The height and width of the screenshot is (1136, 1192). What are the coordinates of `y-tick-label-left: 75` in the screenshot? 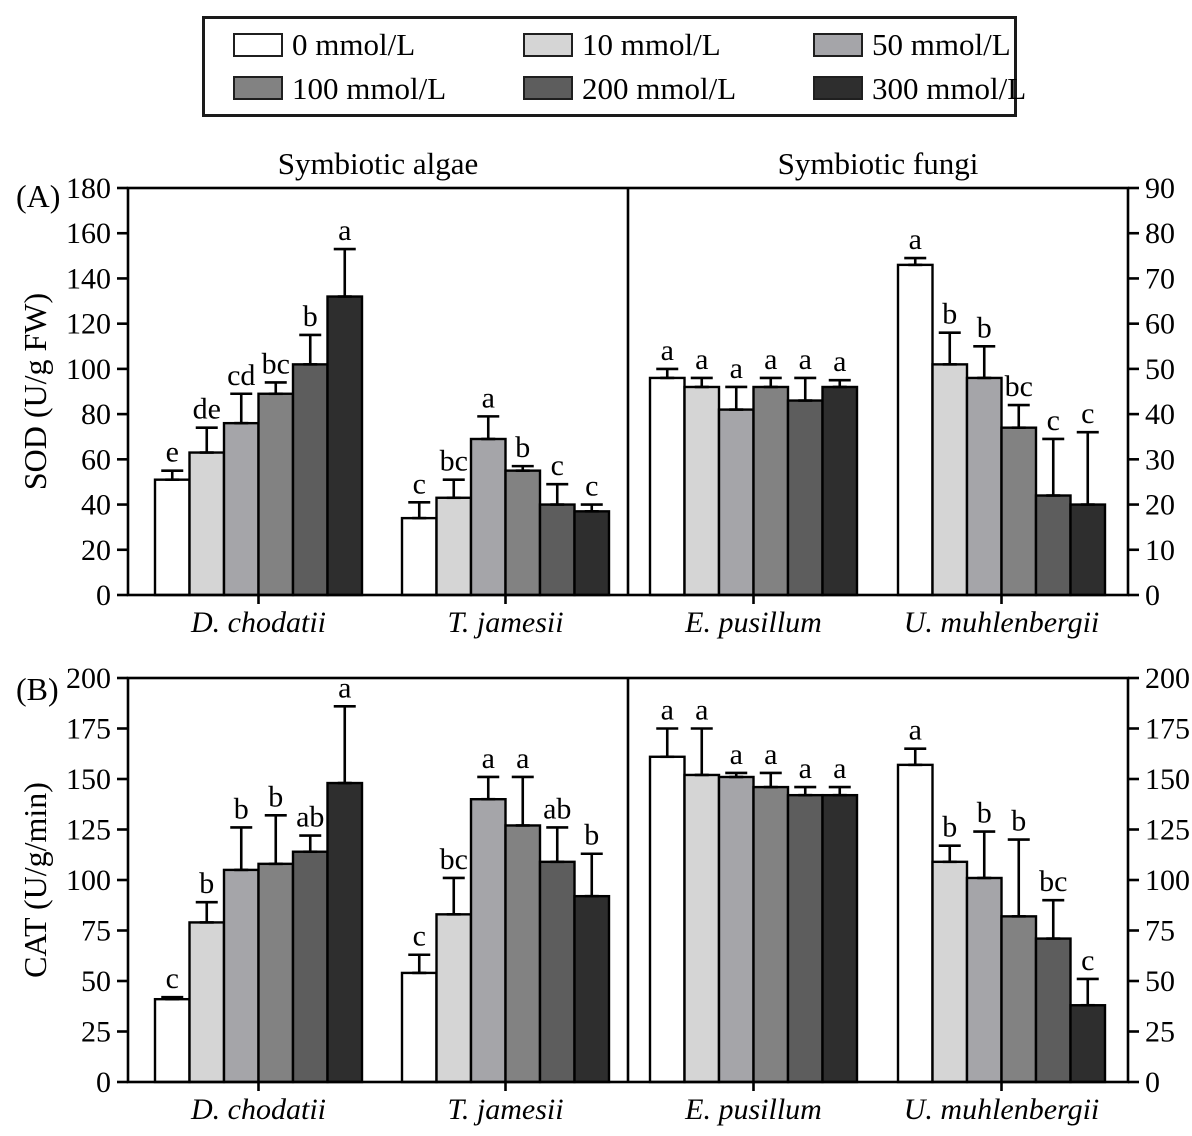 It's located at (96, 931).